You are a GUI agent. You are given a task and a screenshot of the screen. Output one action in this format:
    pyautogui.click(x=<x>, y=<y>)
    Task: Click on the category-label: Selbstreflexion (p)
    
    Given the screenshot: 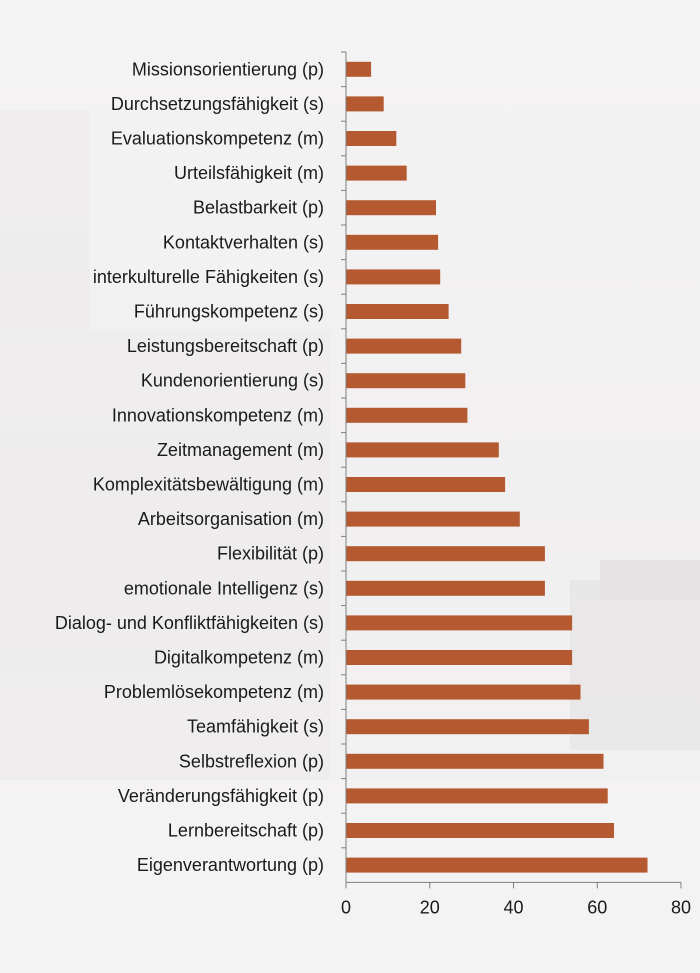 What is the action you would take?
    pyautogui.click(x=251, y=761)
    